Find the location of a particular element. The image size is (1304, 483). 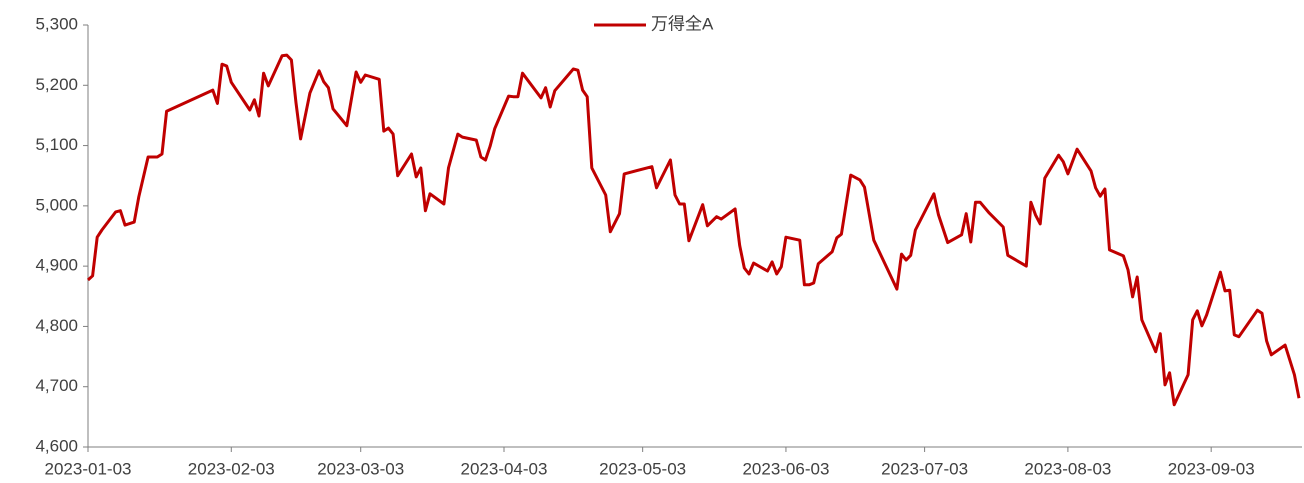

y-tick-label: 4,600 is located at coordinates (56, 445).